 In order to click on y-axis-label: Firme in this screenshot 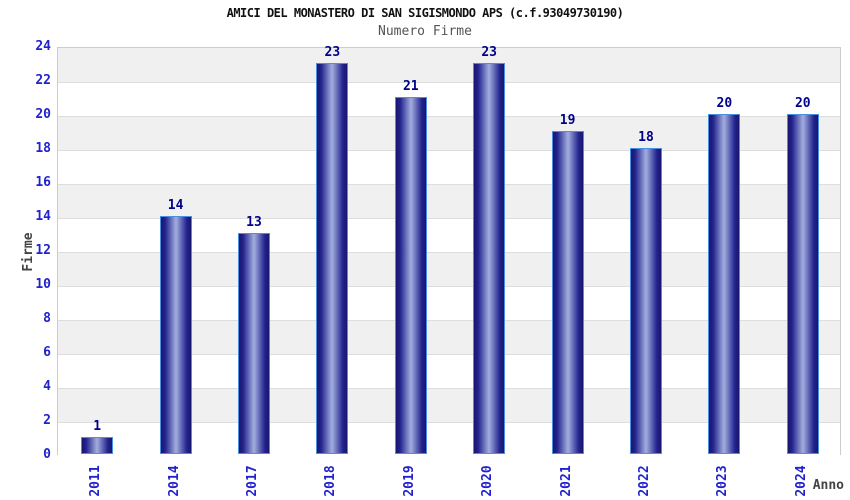, I will do `click(28, 252)`.